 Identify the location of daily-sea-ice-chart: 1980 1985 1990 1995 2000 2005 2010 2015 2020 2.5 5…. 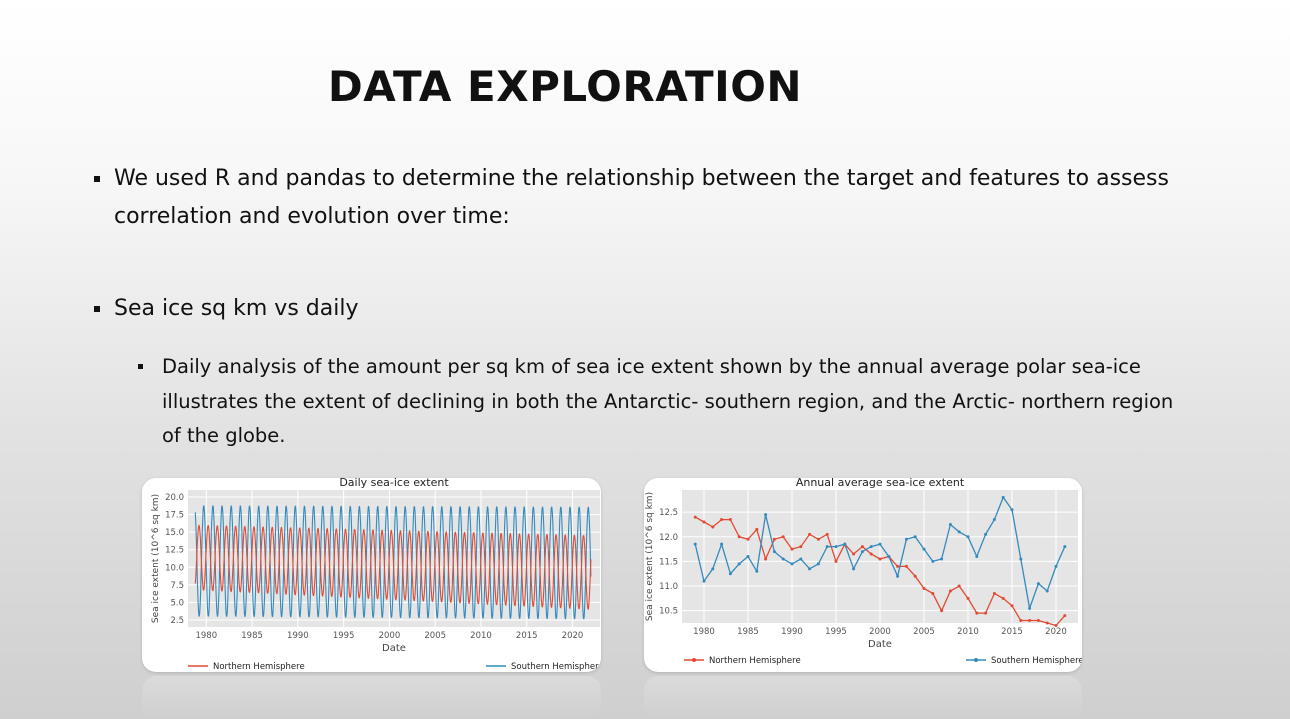
(376, 575).